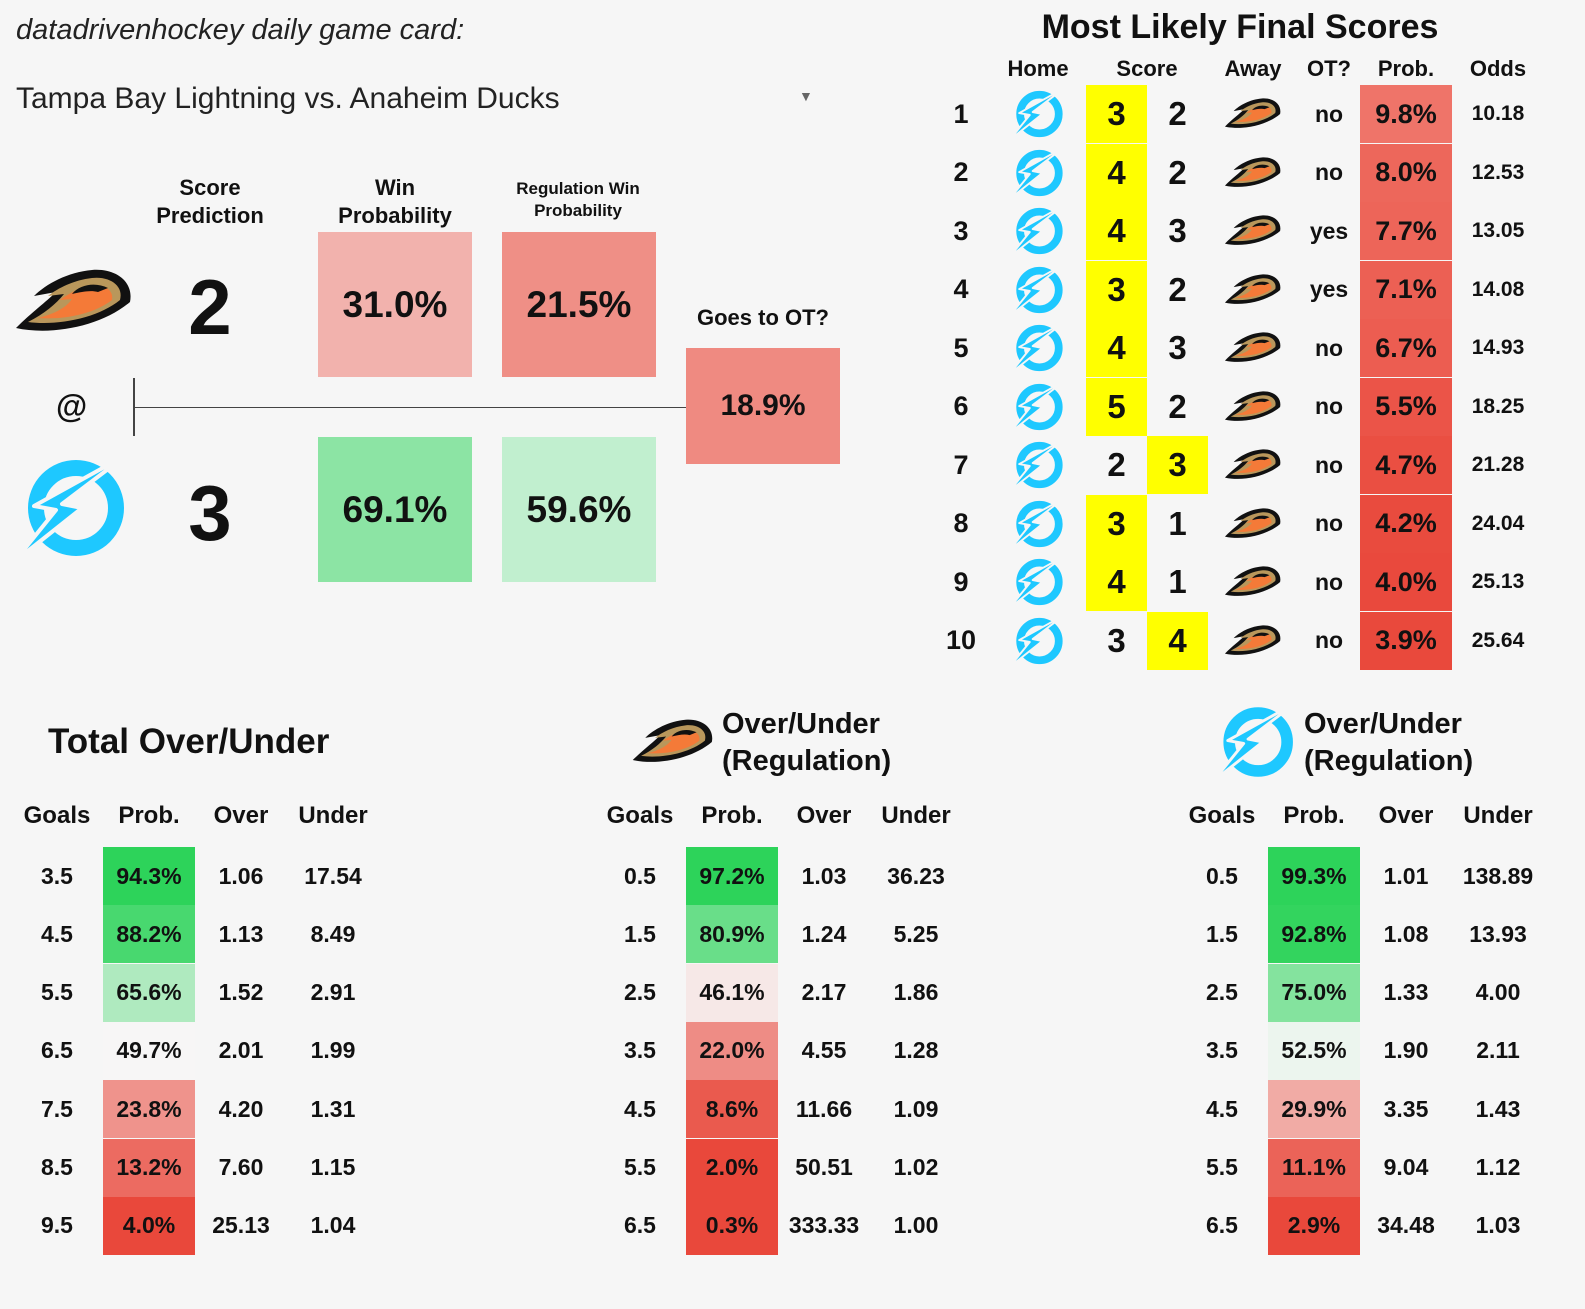  Describe the element at coordinates (333, 1108) in the screenshot. I see `ou-total-under-cell: 1.31` at that location.